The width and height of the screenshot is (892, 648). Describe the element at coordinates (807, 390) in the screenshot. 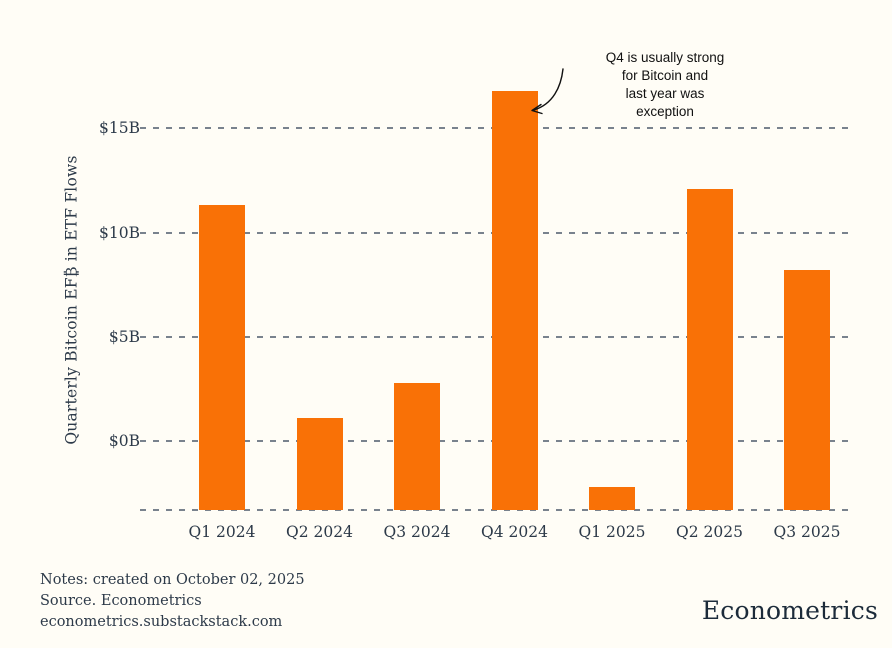

I see `bar-q3-2025` at that location.